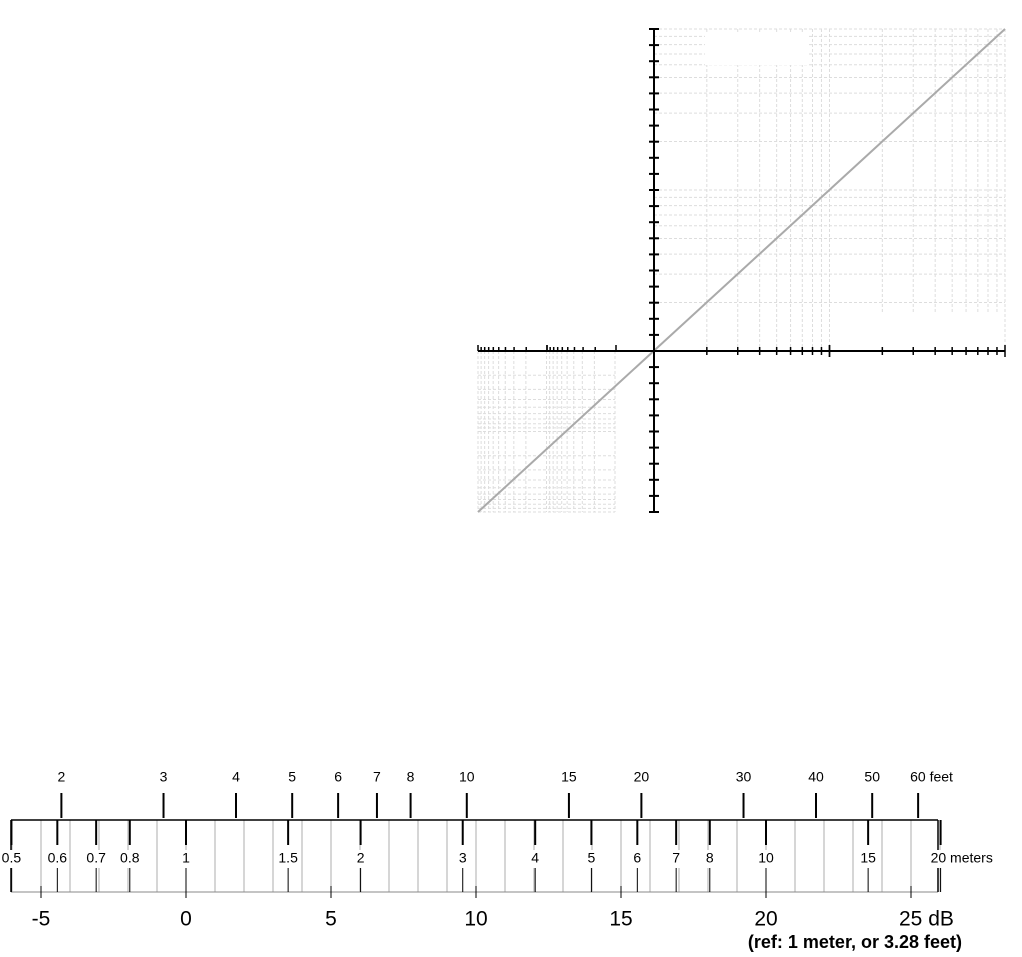 The height and width of the screenshot is (957, 1022). Describe the element at coordinates (855, 942) in the screenshot. I see `caption: (ref: 1 meter, or 3.28 feet)` at that location.